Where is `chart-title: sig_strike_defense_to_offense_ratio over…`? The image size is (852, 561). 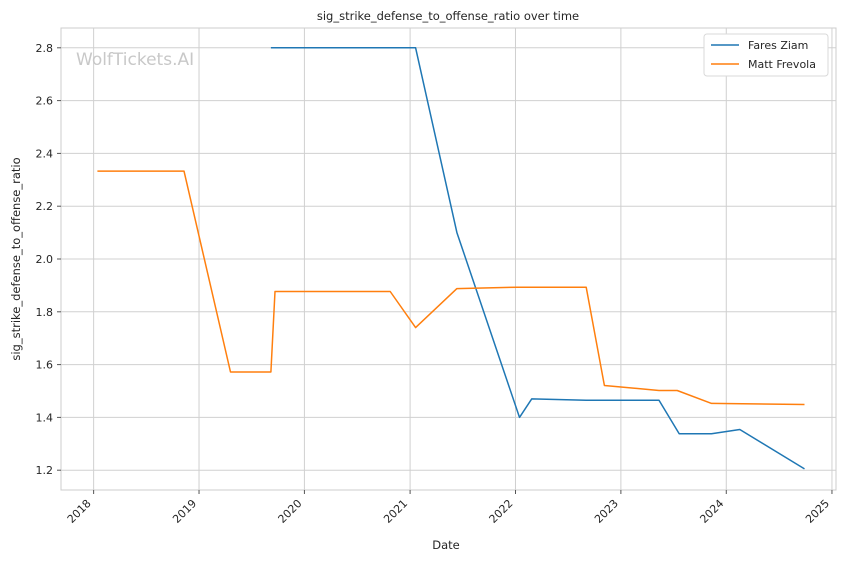 chart-title: sig_strike_defense_to_offense_ratio over… is located at coordinates (448, 16).